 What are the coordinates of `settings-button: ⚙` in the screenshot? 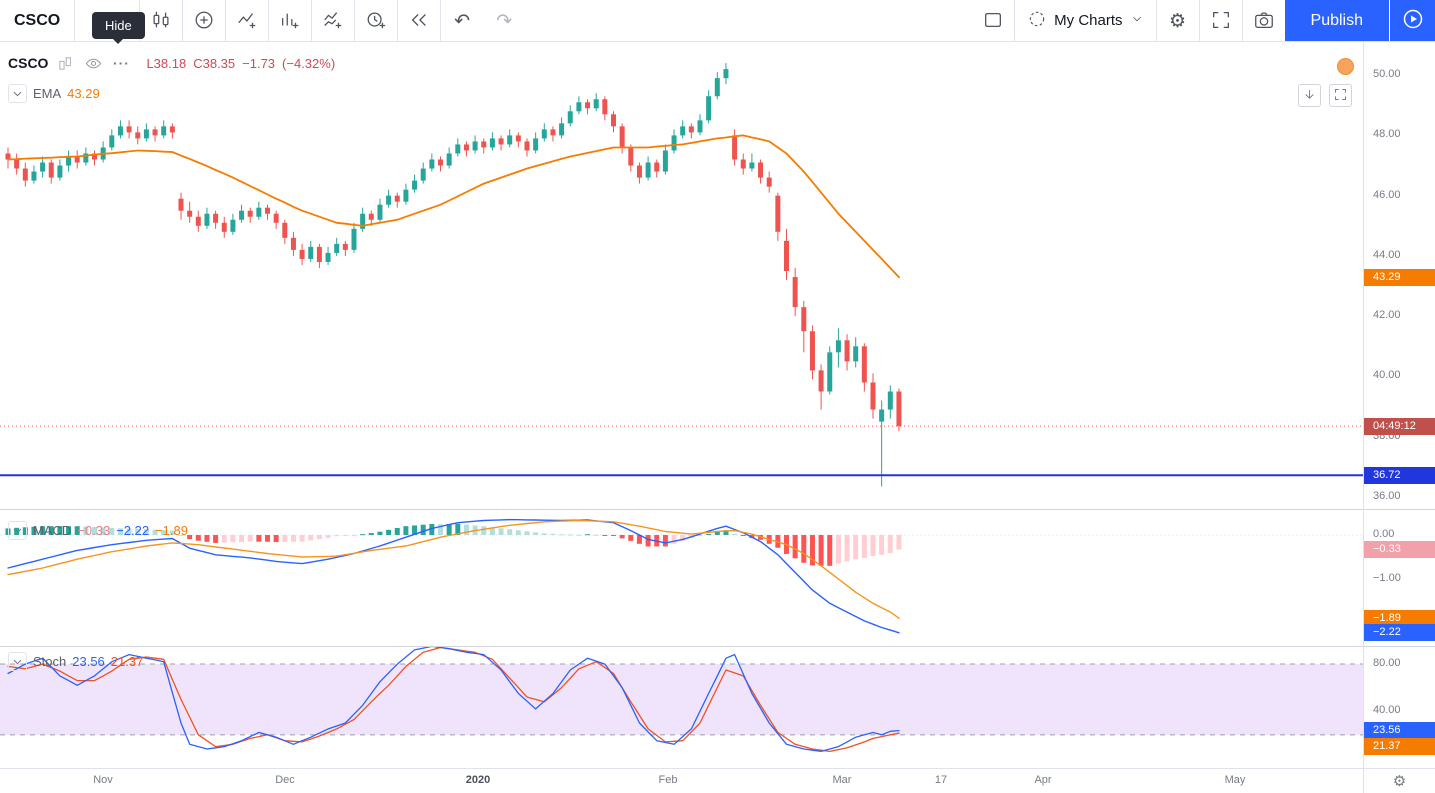 It's located at (1178, 21).